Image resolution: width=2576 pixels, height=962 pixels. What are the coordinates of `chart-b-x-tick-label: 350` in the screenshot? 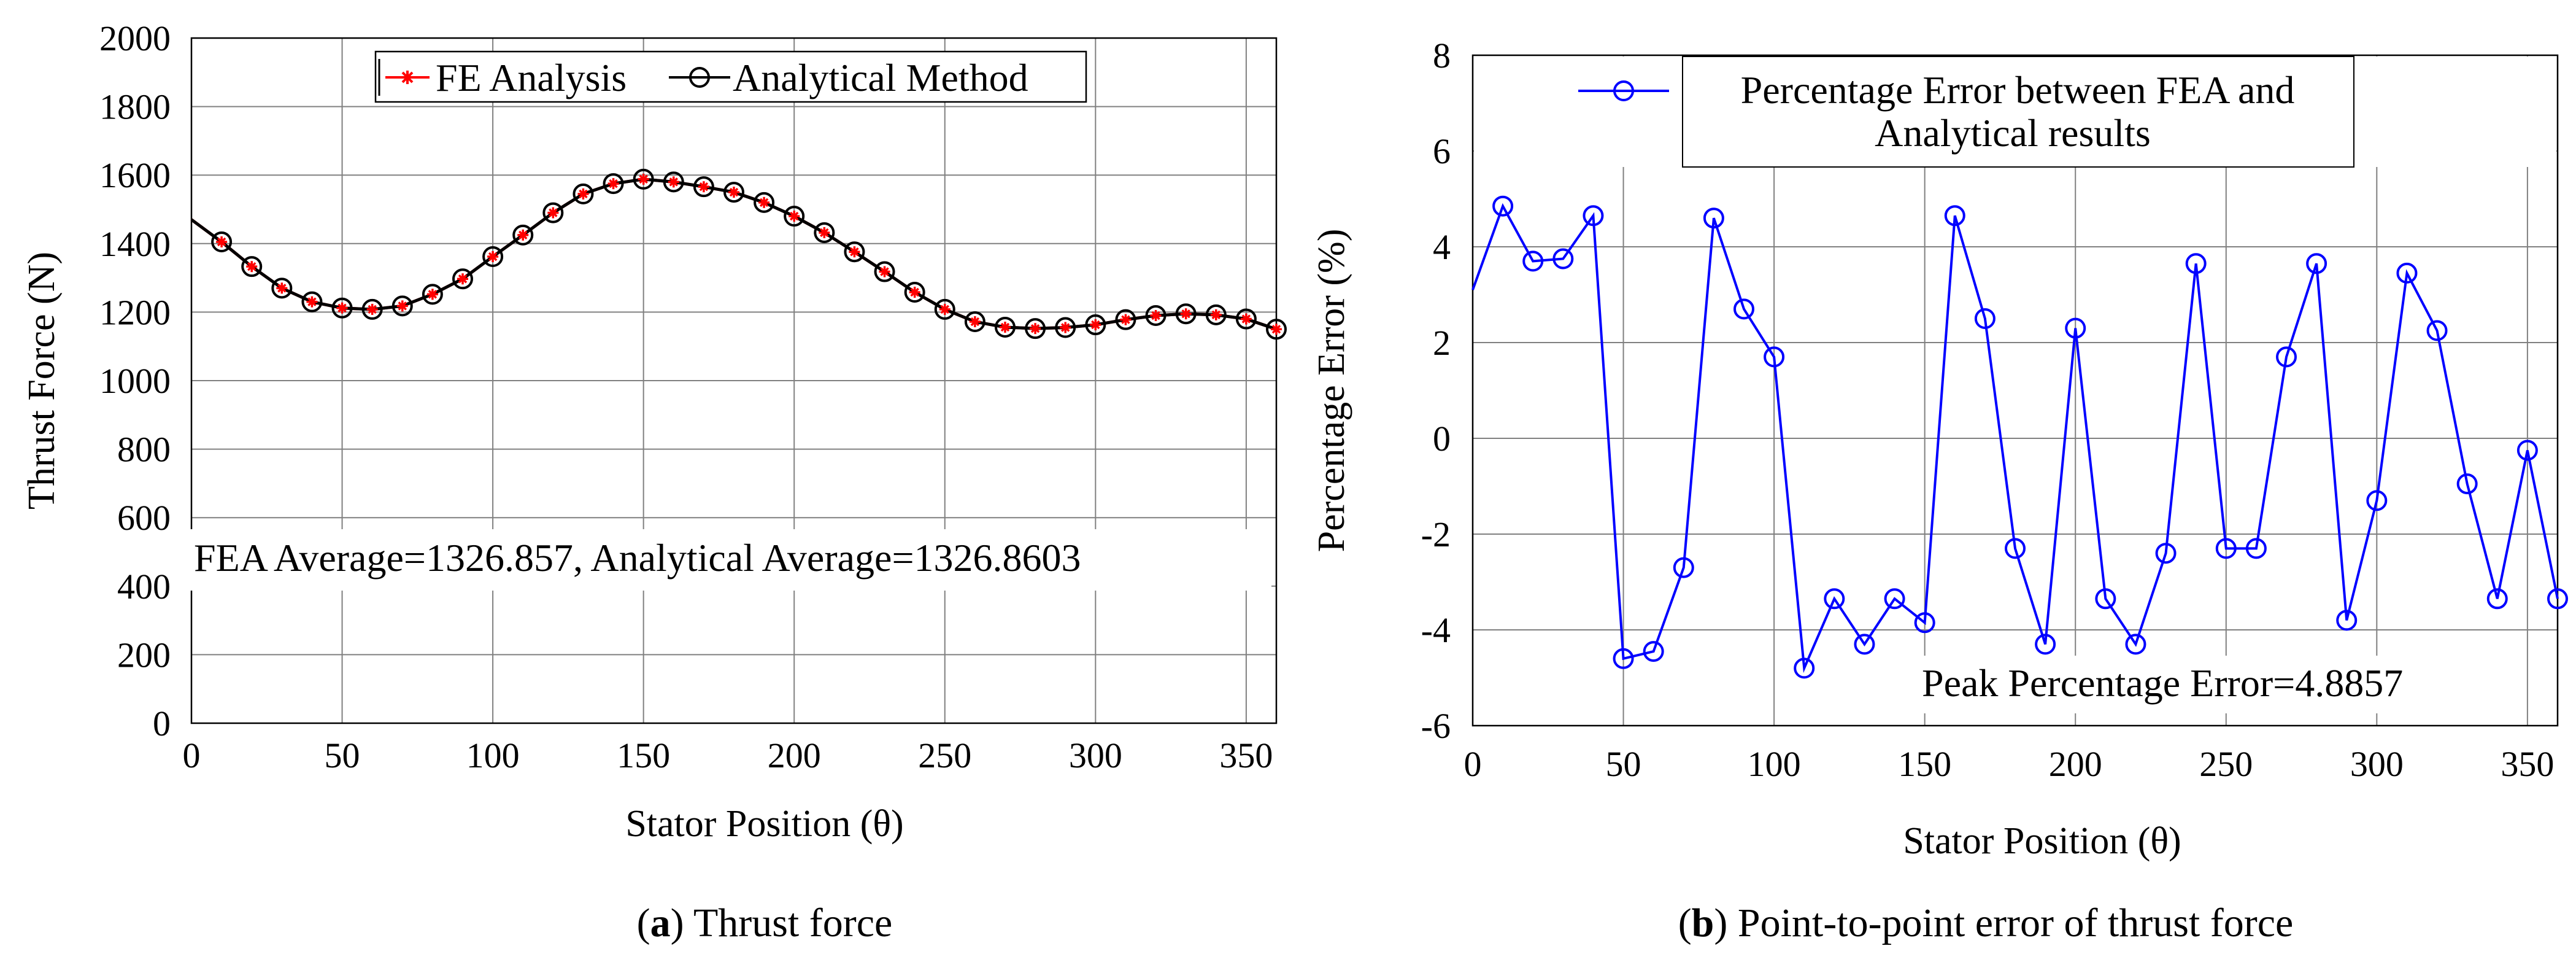 It's located at (2527, 764).